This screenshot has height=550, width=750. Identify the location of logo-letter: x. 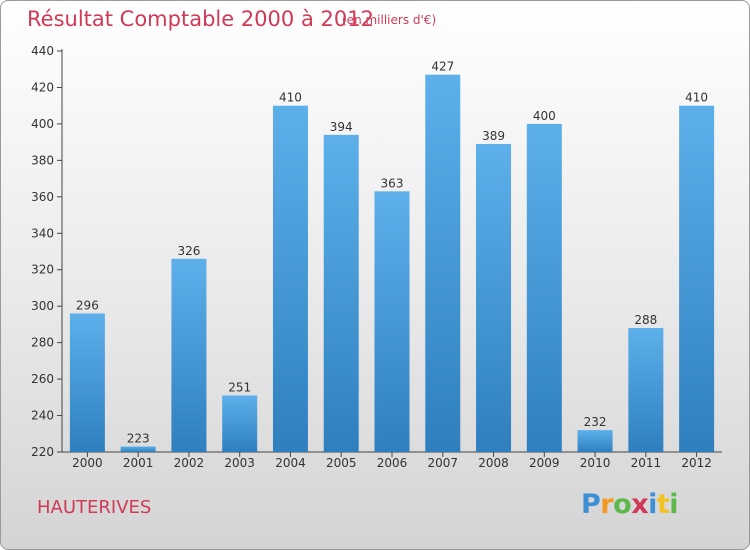
(640, 504).